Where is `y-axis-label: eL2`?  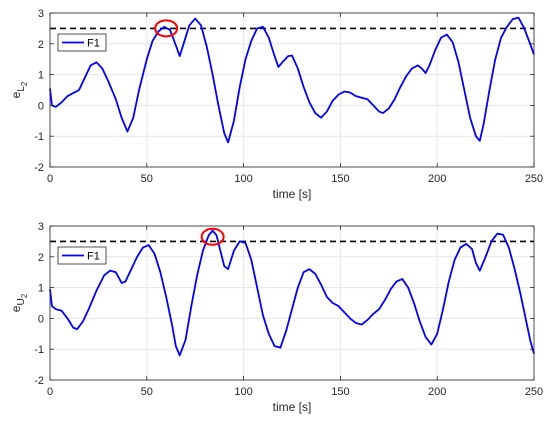 y-axis-label: eL2 is located at coordinates (19, 89).